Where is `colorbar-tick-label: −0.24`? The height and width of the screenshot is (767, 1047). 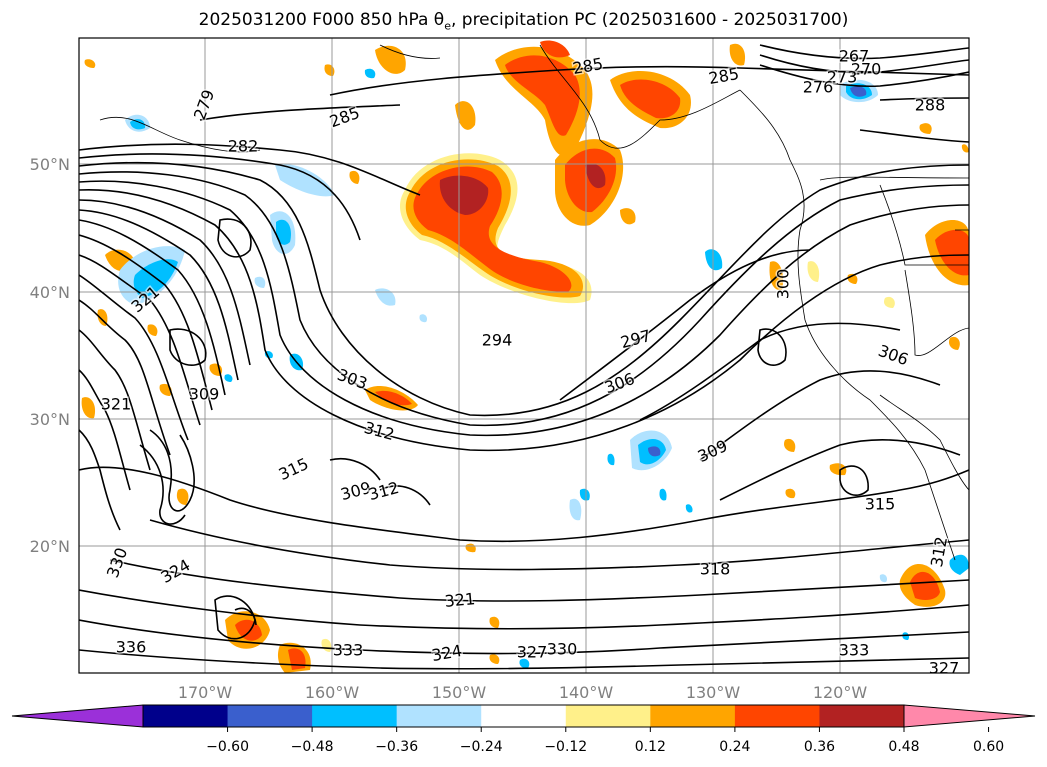
colorbar-tick-label: −0.24 is located at coordinates (481, 747).